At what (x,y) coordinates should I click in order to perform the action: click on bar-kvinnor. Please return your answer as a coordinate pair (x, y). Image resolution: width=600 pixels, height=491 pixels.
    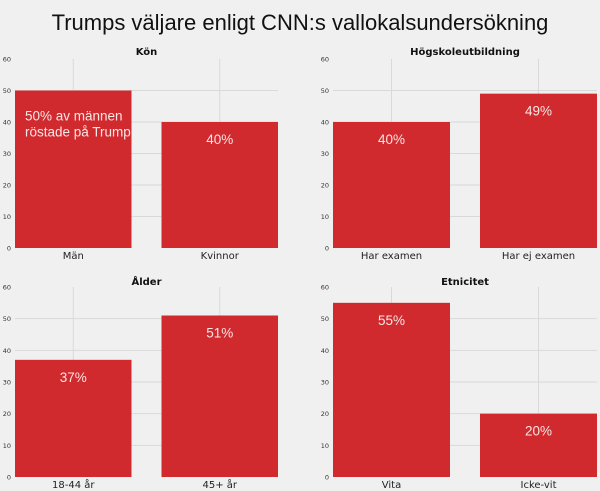
    Looking at the image, I should click on (219, 185).